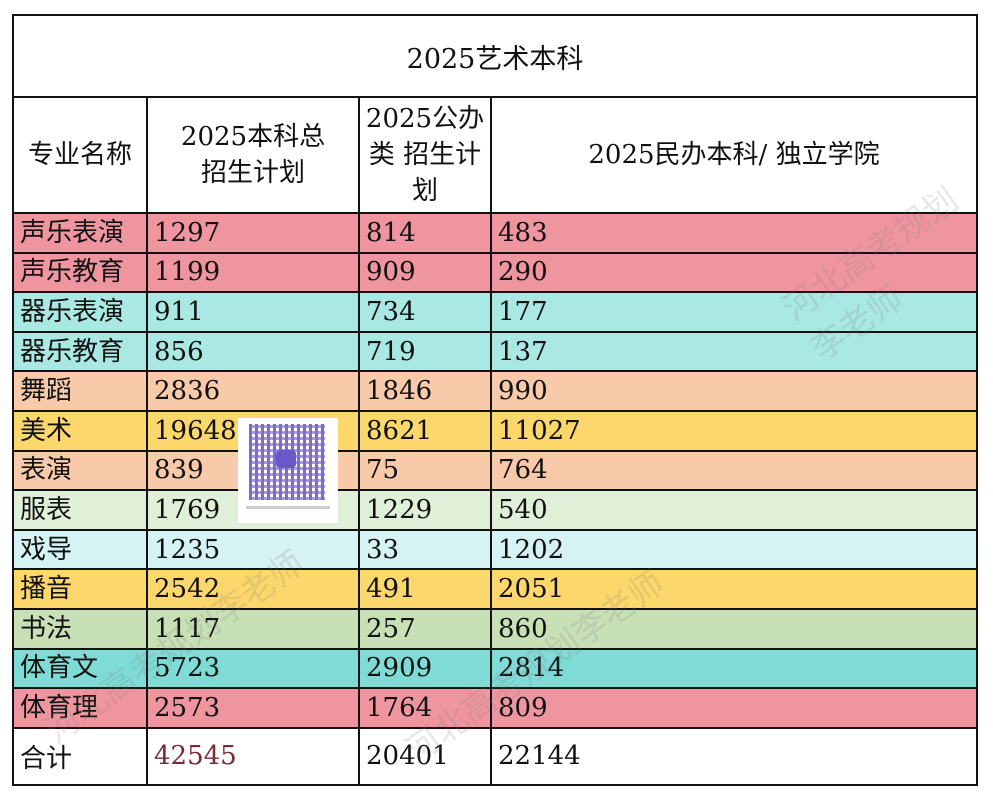 This screenshot has width=993, height=800. What do you see at coordinates (80, 391) in the screenshot?
I see `major-cell: 舞蹈` at bounding box center [80, 391].